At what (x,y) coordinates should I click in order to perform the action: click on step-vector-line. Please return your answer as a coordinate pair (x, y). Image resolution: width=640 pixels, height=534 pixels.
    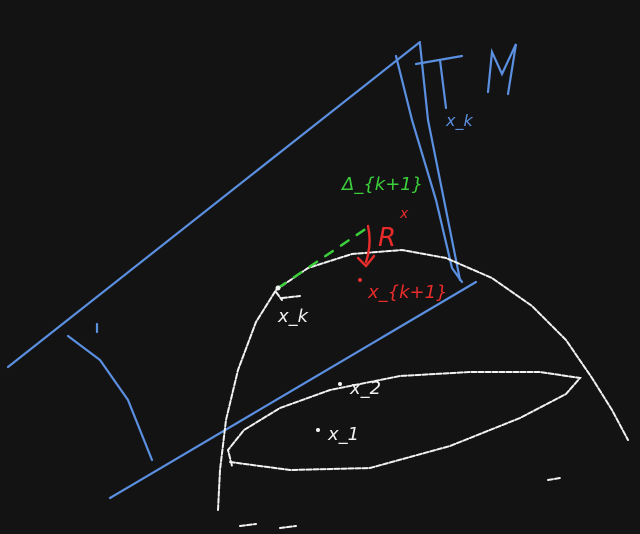
    Looking at the image, I should click on (324, 257).